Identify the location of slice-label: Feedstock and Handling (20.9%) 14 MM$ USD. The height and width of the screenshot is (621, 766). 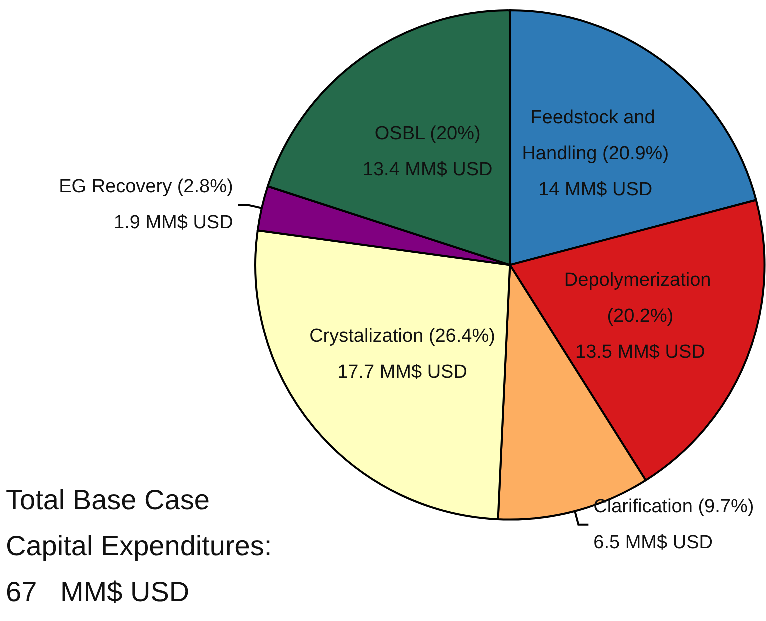
(596, 154).